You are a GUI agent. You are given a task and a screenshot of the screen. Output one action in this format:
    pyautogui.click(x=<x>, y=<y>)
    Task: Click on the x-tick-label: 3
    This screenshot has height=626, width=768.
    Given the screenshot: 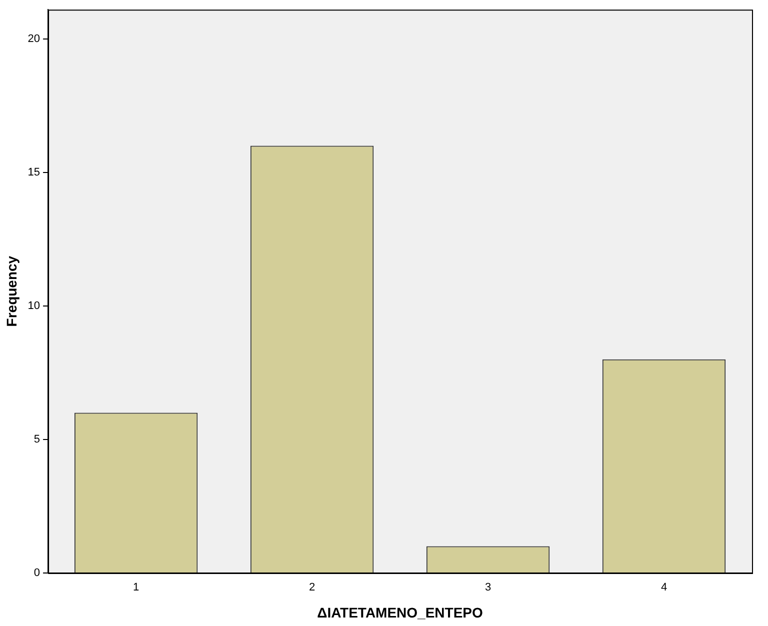 What is the action you would take?
    pyautogui.click(x=488, y=588)
    